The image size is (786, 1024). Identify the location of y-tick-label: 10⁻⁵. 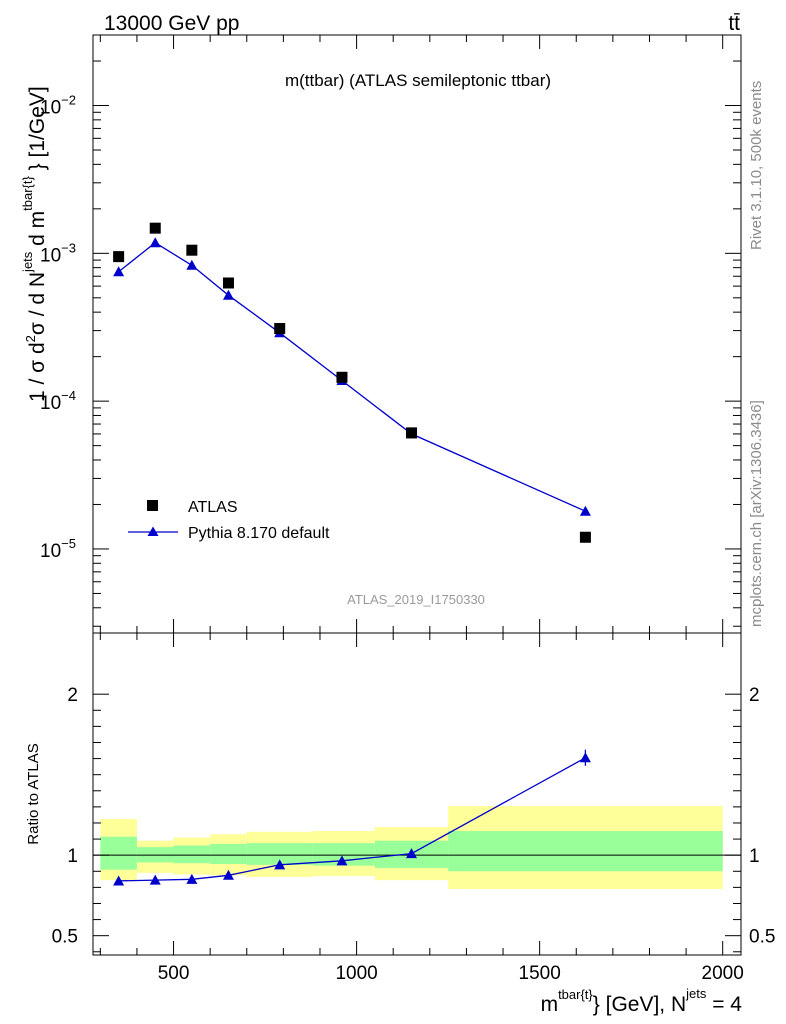
(58, 549).